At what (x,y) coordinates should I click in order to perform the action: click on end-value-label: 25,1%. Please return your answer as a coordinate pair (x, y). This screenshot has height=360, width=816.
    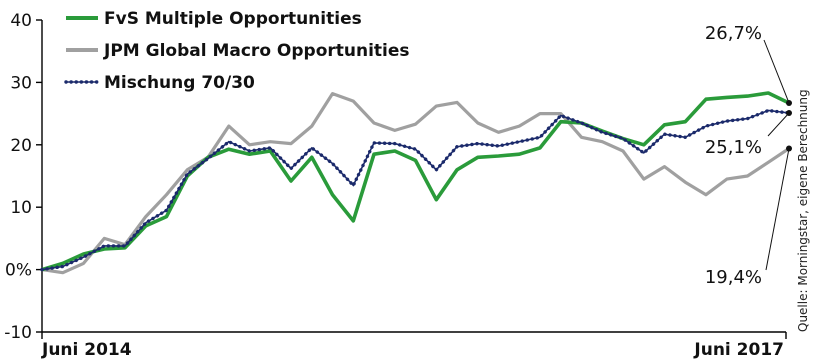
    Looking at the image, I should click on (733, 147).